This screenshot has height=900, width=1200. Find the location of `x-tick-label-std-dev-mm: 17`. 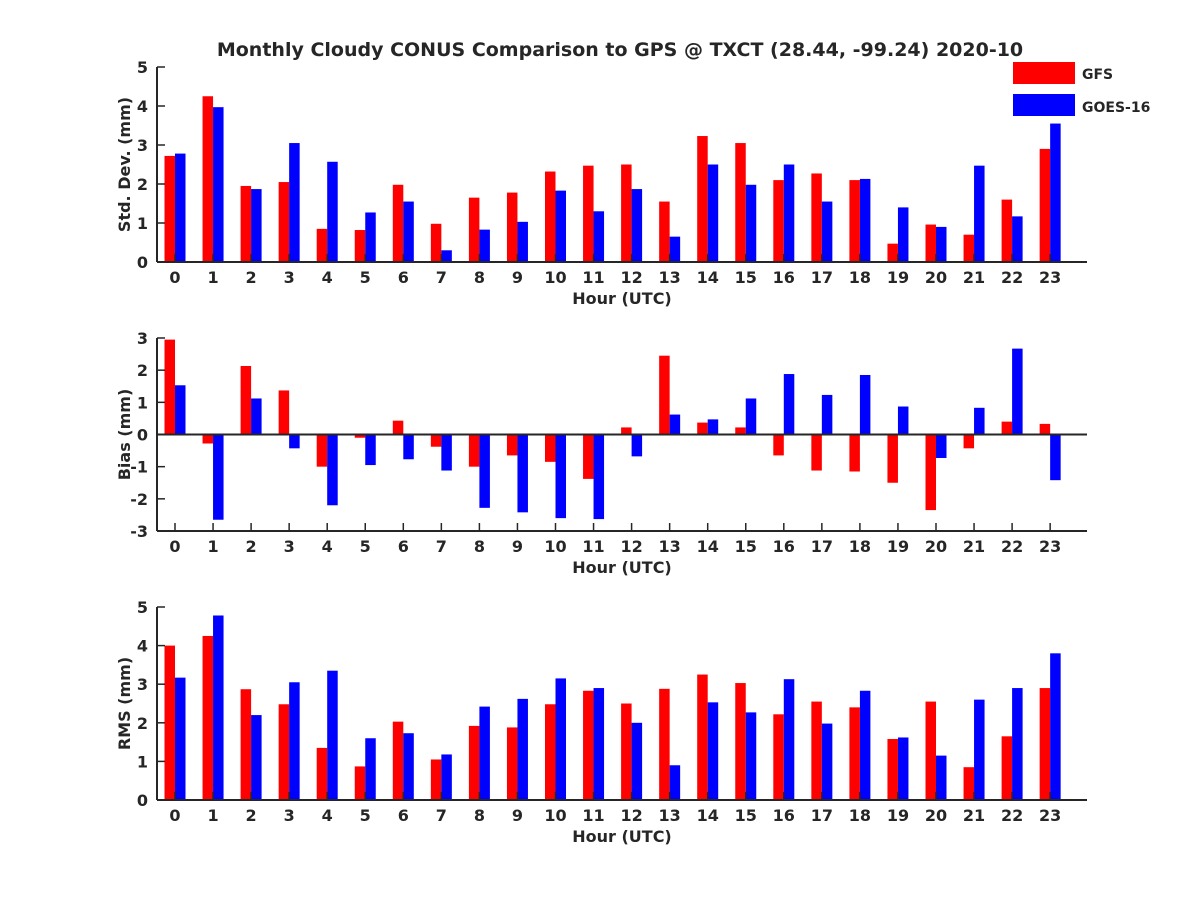

x-tick-label-std-dev-mm: 17 is located at coordinates (822, 277).